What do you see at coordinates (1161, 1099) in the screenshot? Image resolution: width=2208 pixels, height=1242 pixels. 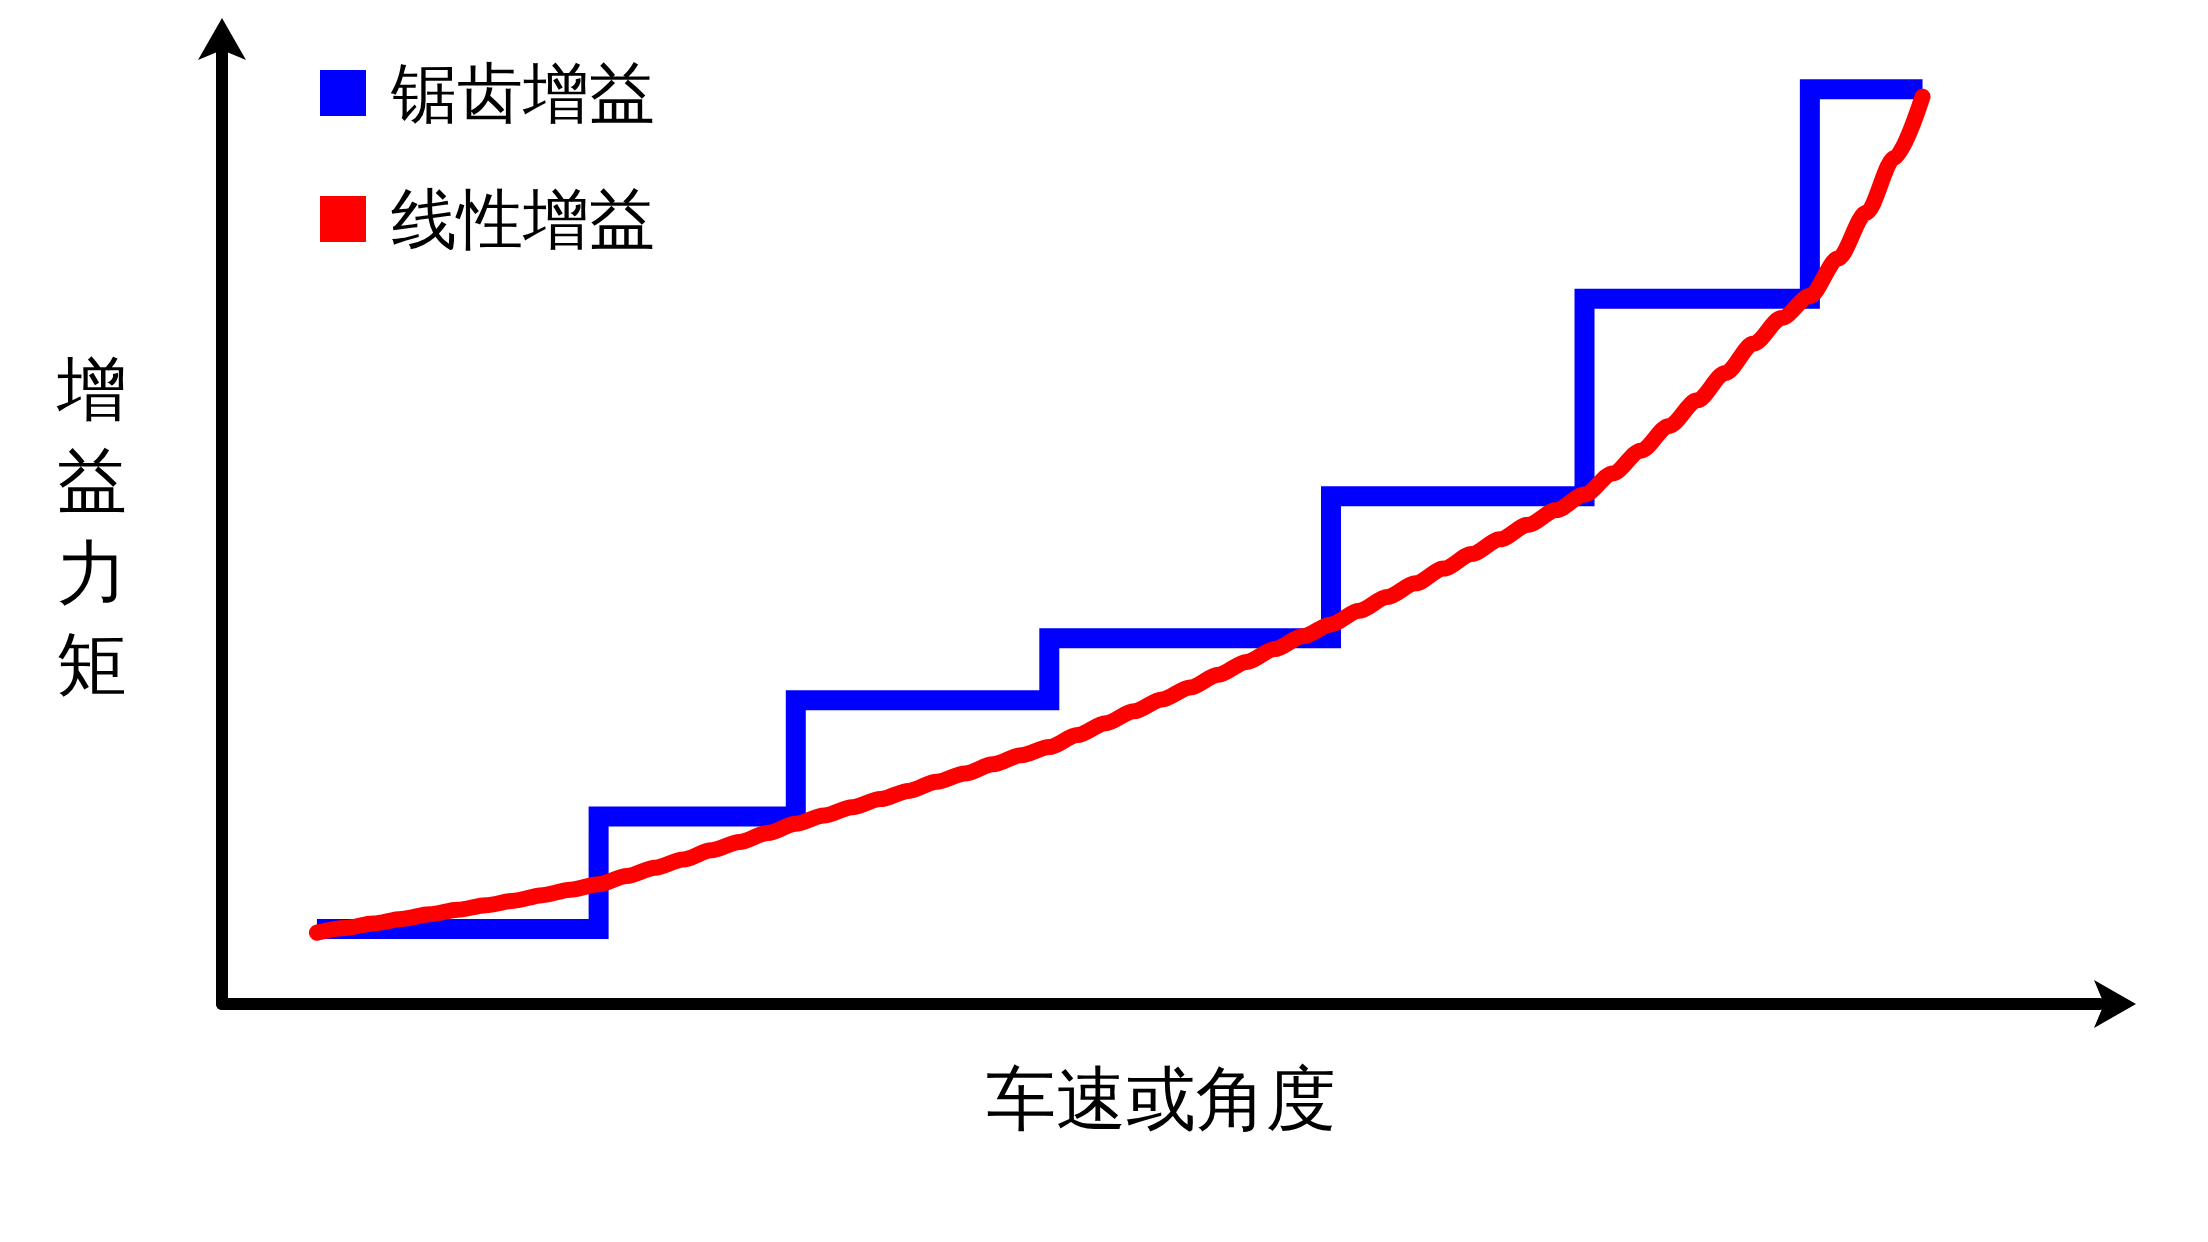 I see `x-axis-title: 车速或角度` at bounding box center [1161, 1099].